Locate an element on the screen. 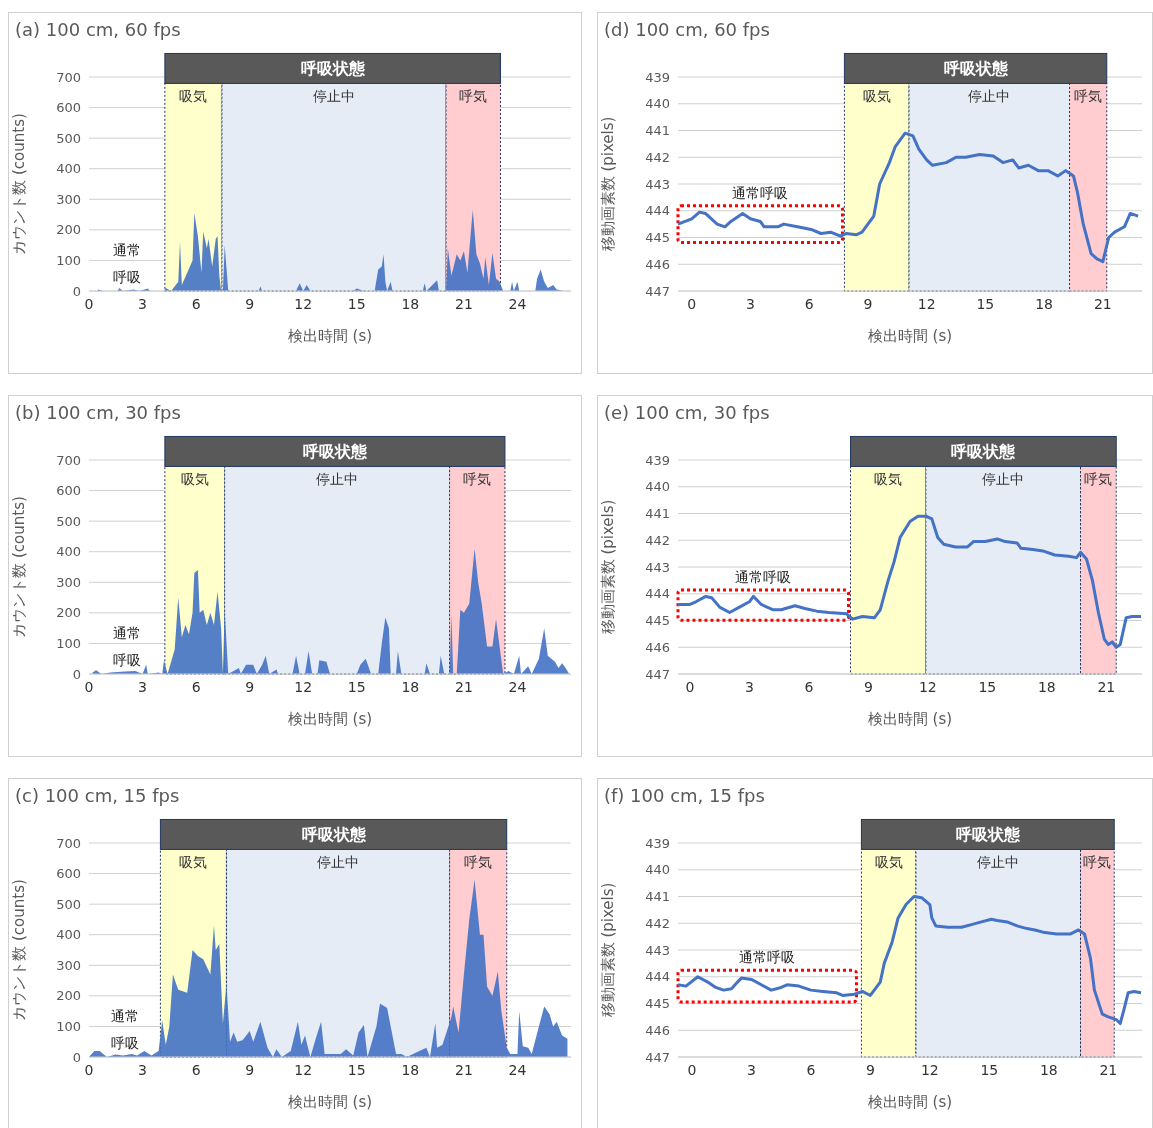  annotation: 呼吸 is located at coordinates (124, 1043).